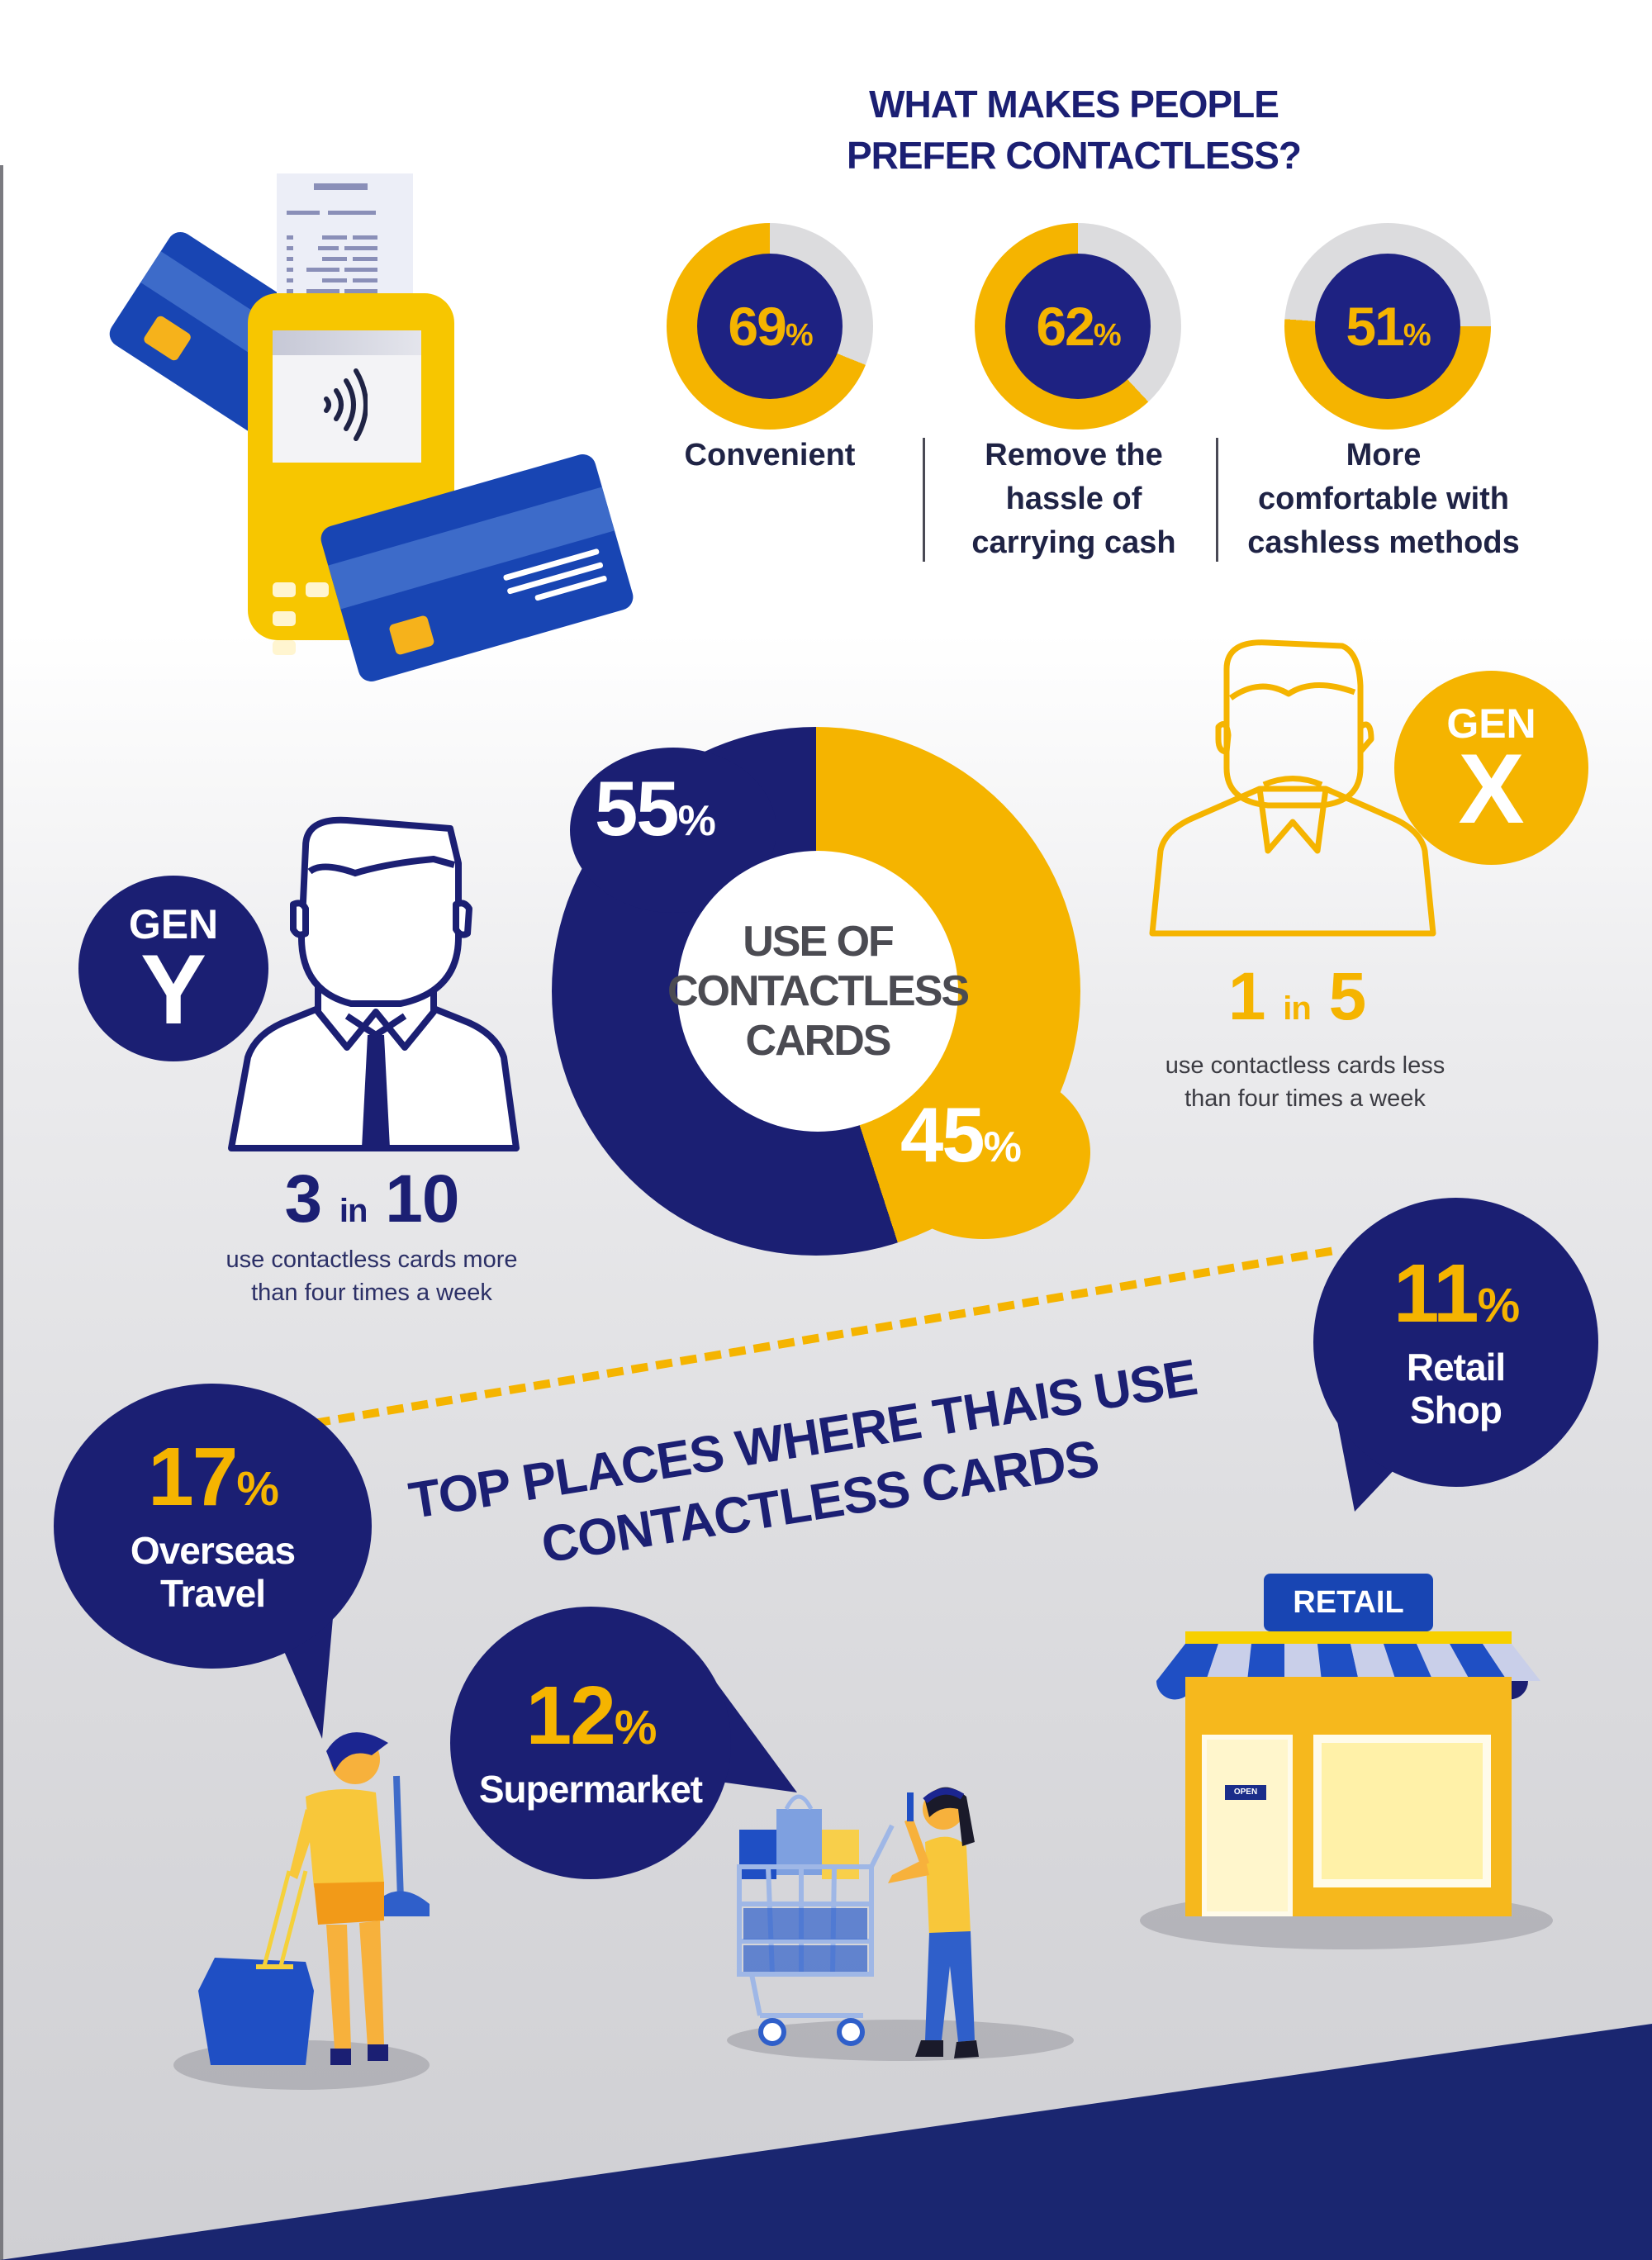  Describe the element at coordinates (818, 1041) in the screenshot. I see `donut-label: CARDS` at that location.